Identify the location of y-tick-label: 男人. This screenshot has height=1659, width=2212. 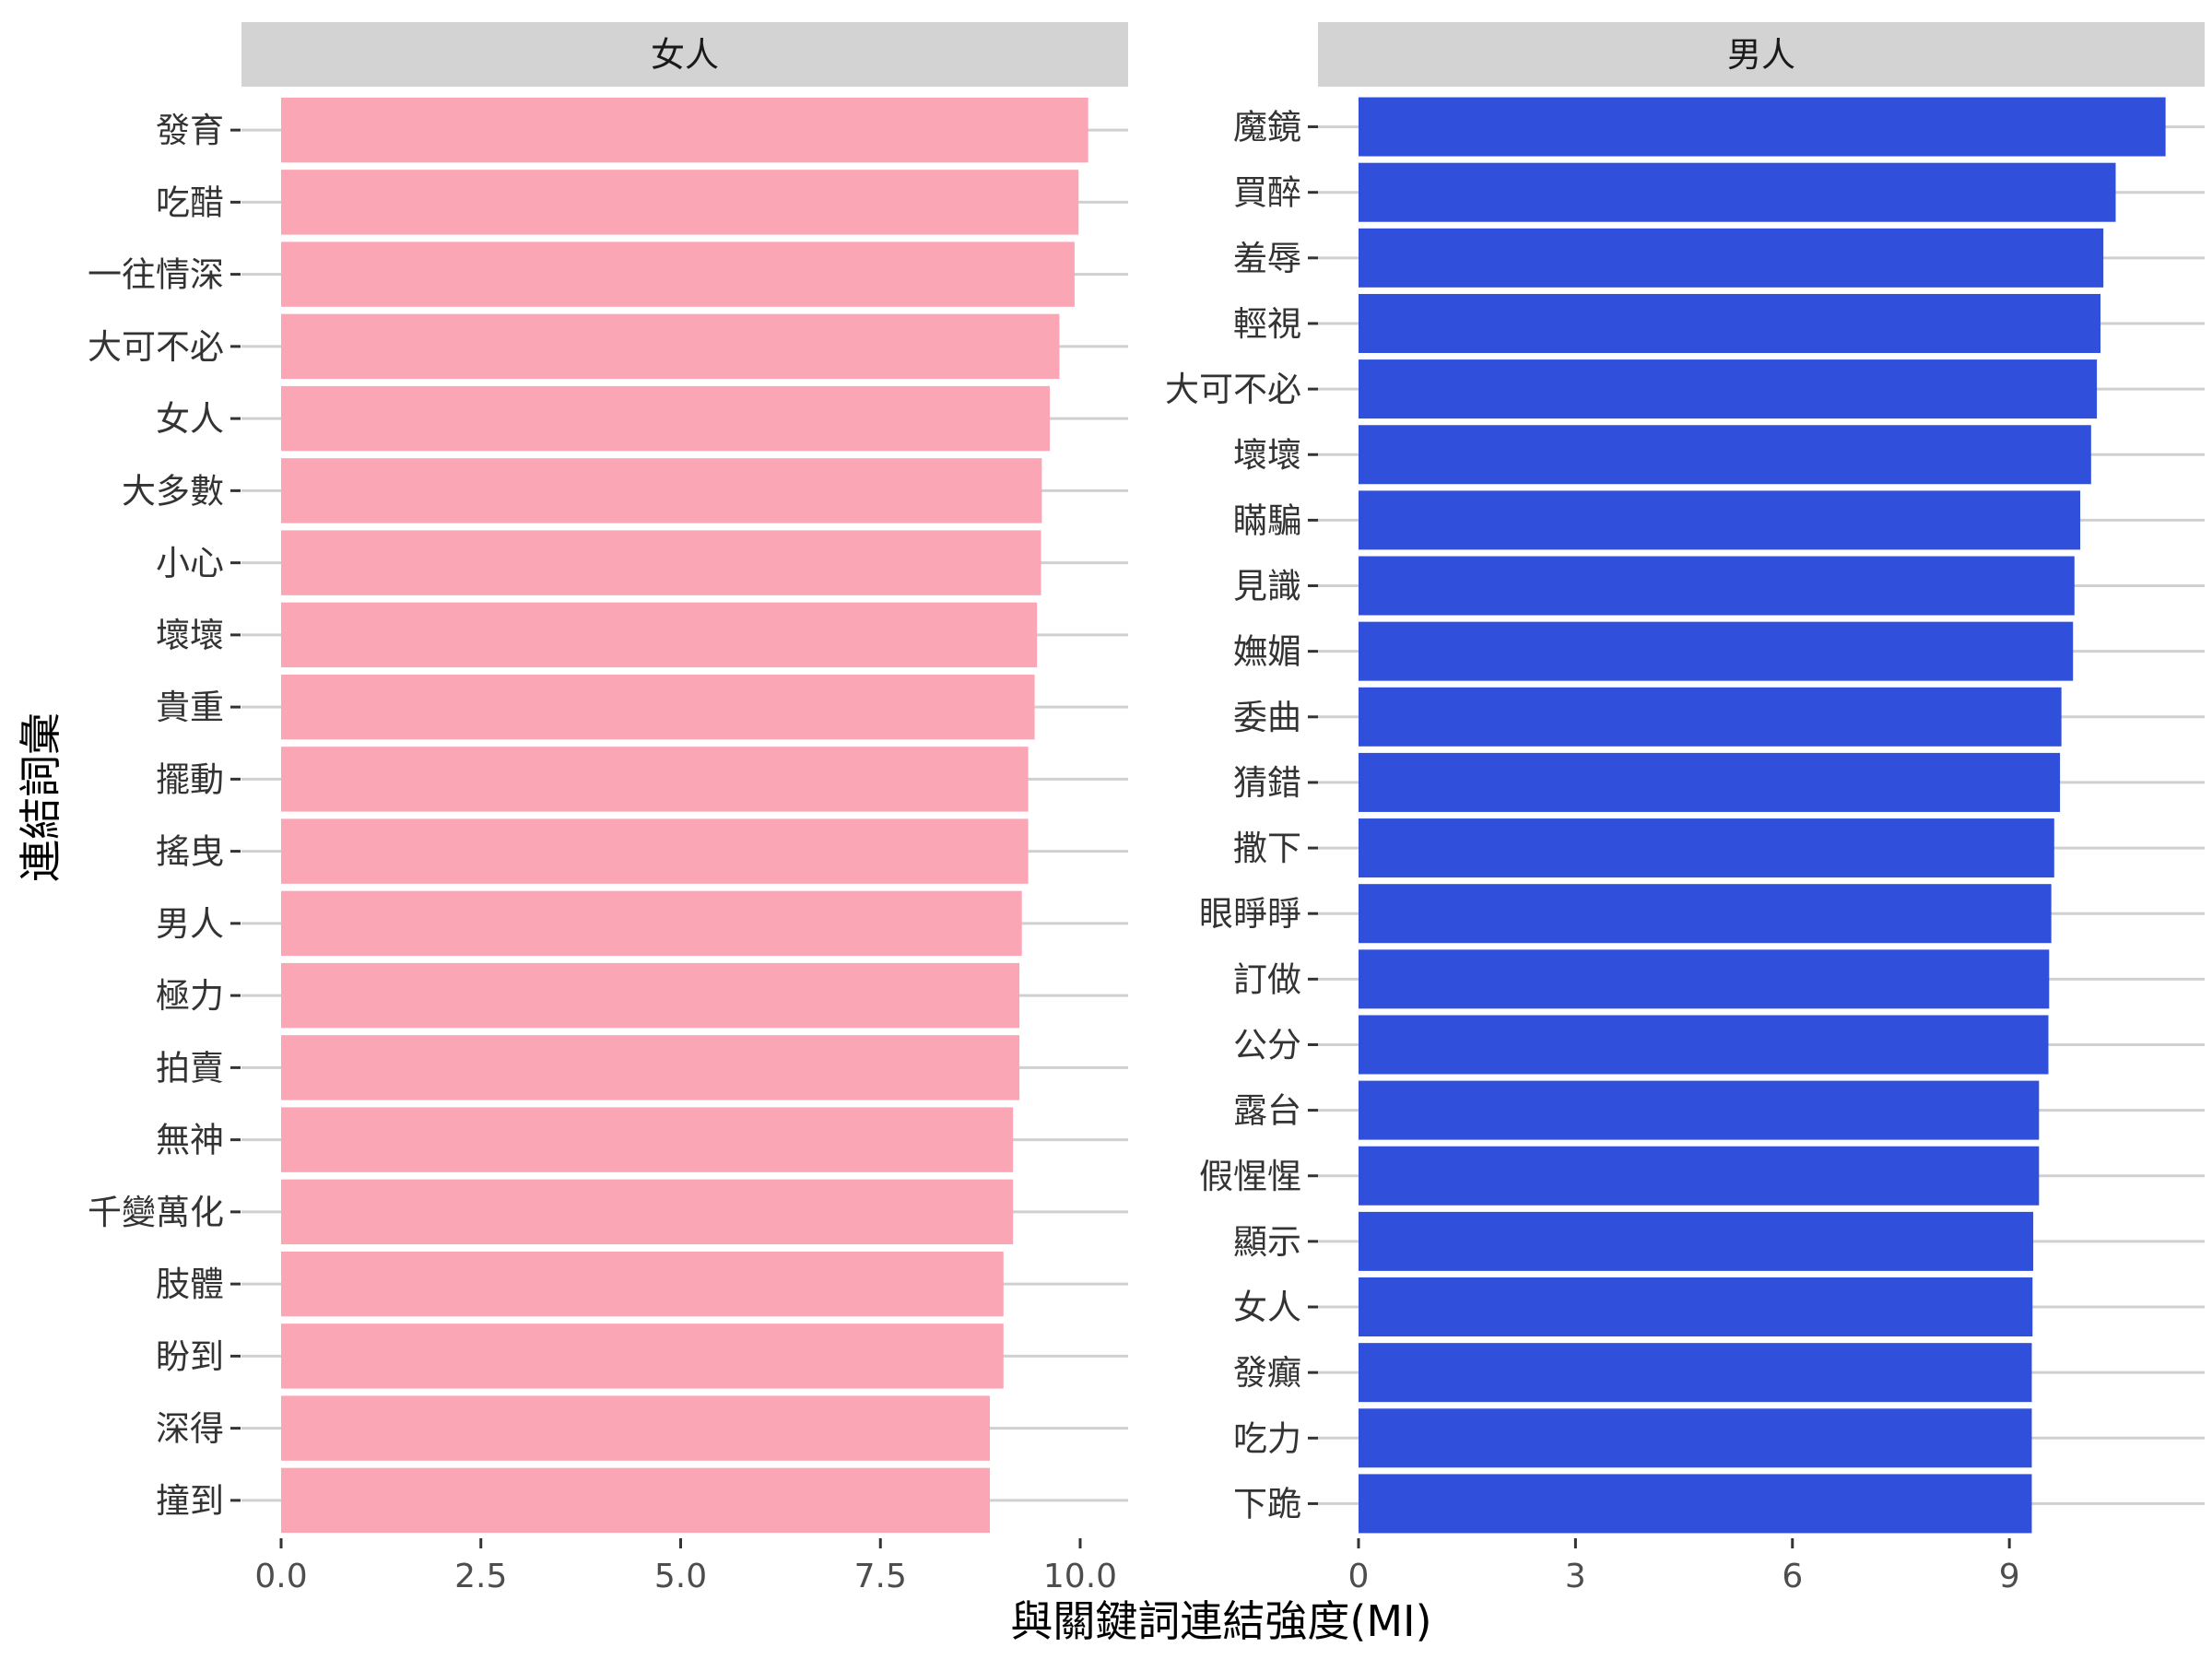
(190, 924).